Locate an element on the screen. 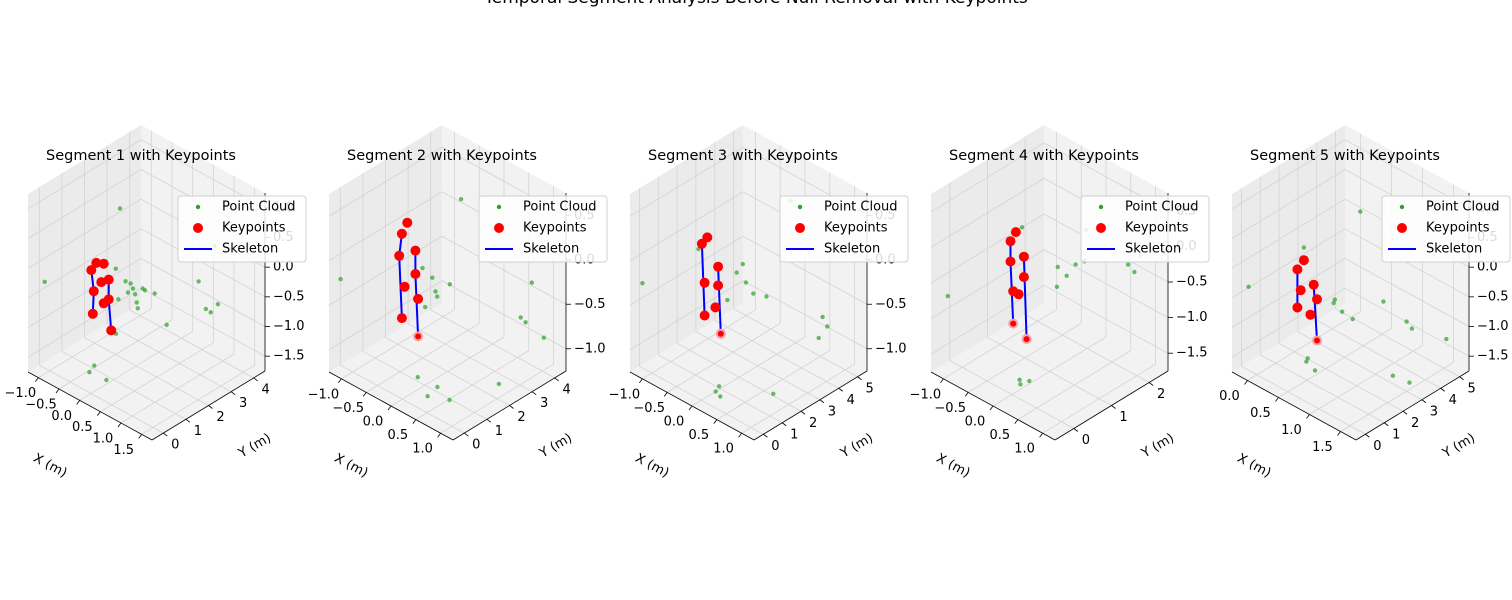 The height and width of the screenshot is (600, 1512). subplot-title: Segment 5 with Keypoints is located at coordinates (1345, 156).